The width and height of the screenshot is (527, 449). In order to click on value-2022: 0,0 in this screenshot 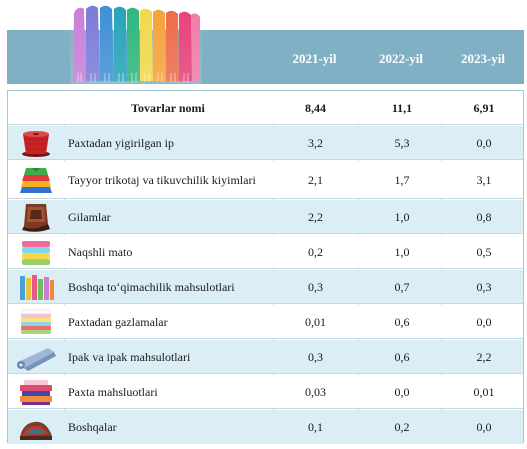, I will do `click(402, 391)`.